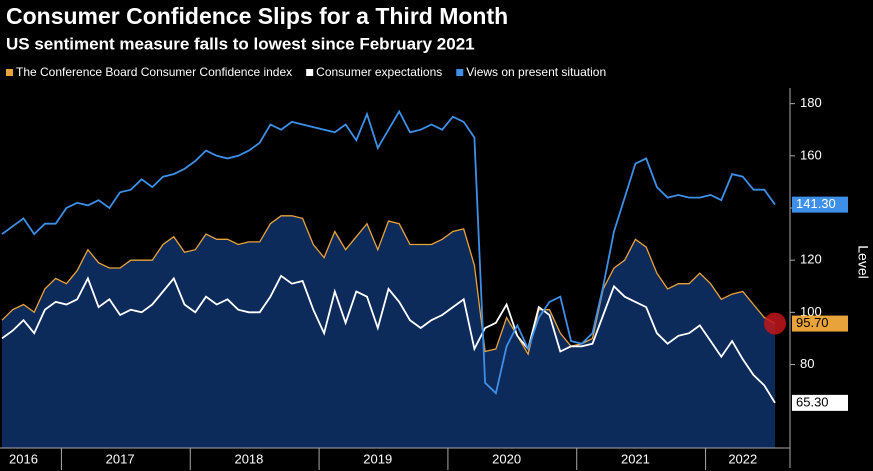  Describe the element at coordinates (506, 458) in the screenshot. I see `x-tick-label: 2020` at that location.